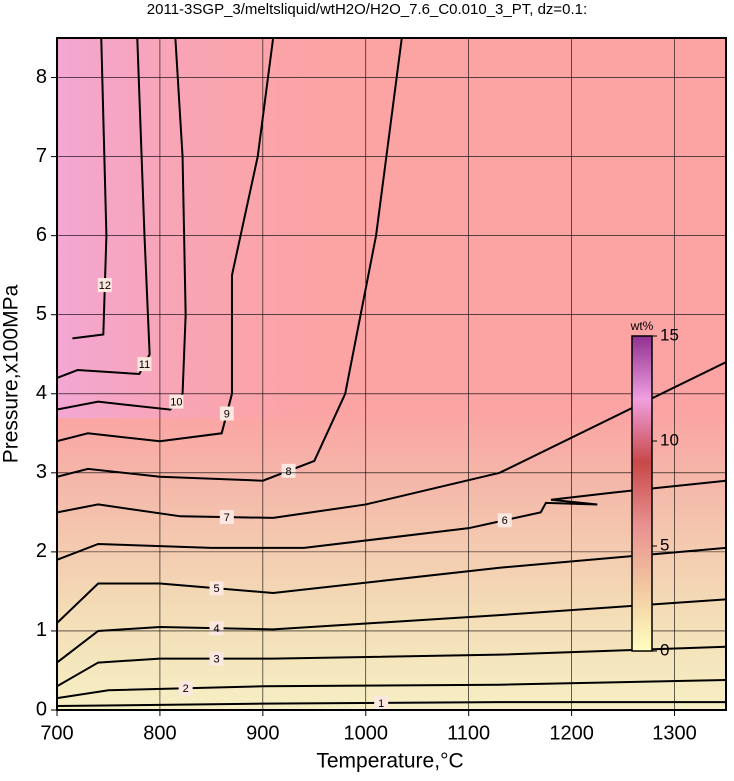 Image resolution: width=734 pixels, height=781 pixels. What do you see at coordinates (41, 235) in the screenshot?
I see `y-tick-label: 6` at bounding box center [41, 235].